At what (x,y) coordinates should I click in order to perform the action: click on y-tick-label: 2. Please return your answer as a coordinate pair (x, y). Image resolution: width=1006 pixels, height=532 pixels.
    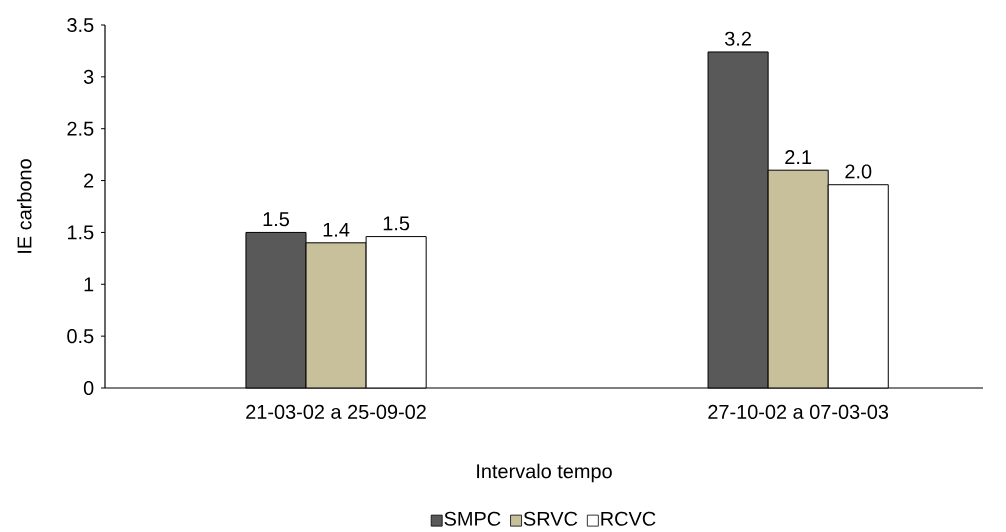
    Looking at the image, I should click on (89, 180).